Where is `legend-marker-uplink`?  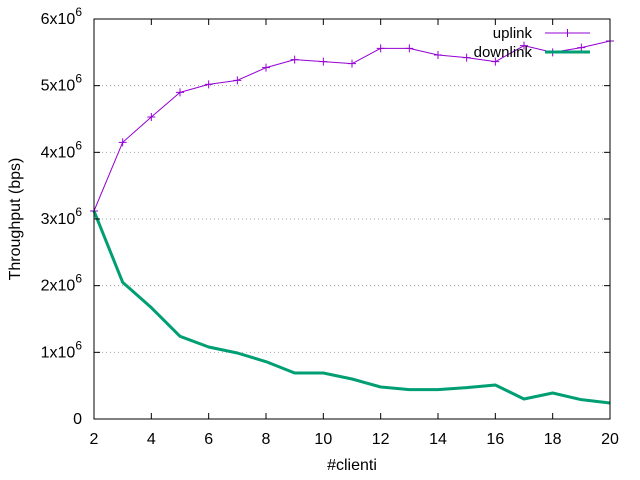 legend-marker-uplink is located at coordinates (567, 33).